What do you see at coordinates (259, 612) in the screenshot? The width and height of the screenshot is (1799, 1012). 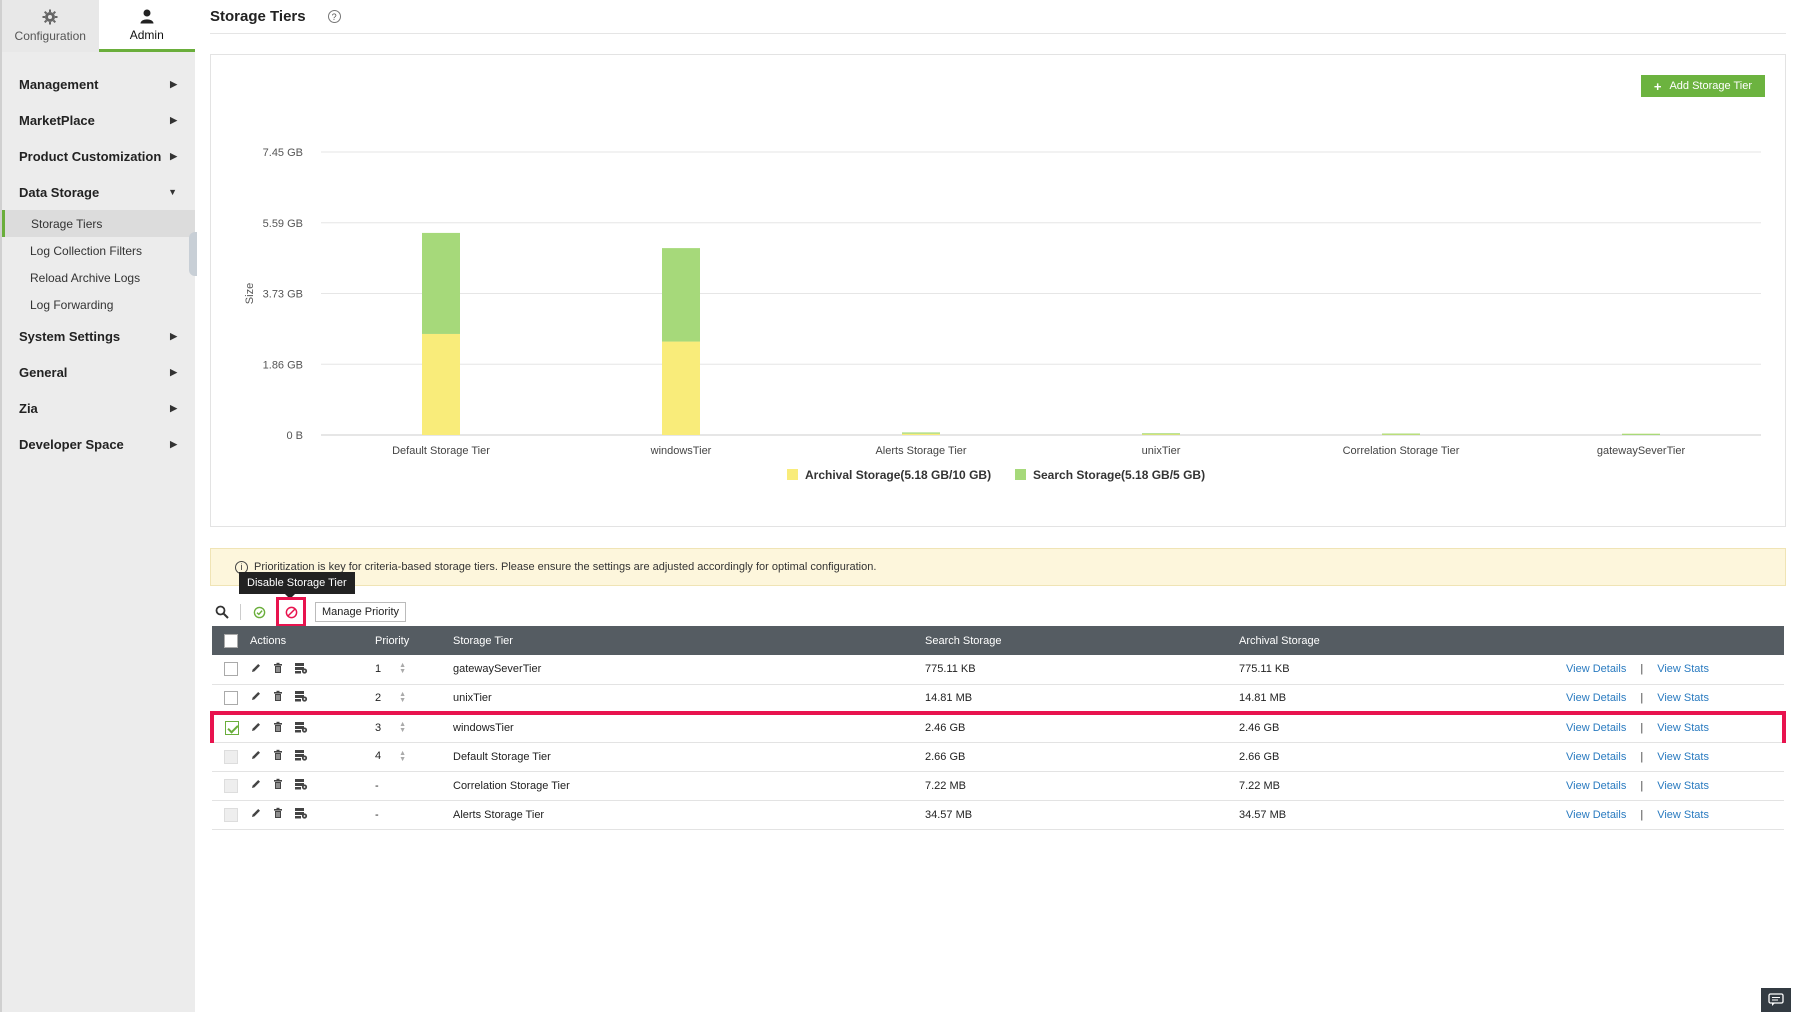 I see `enable-storage-tier-button` at bounding box center [259, 612].